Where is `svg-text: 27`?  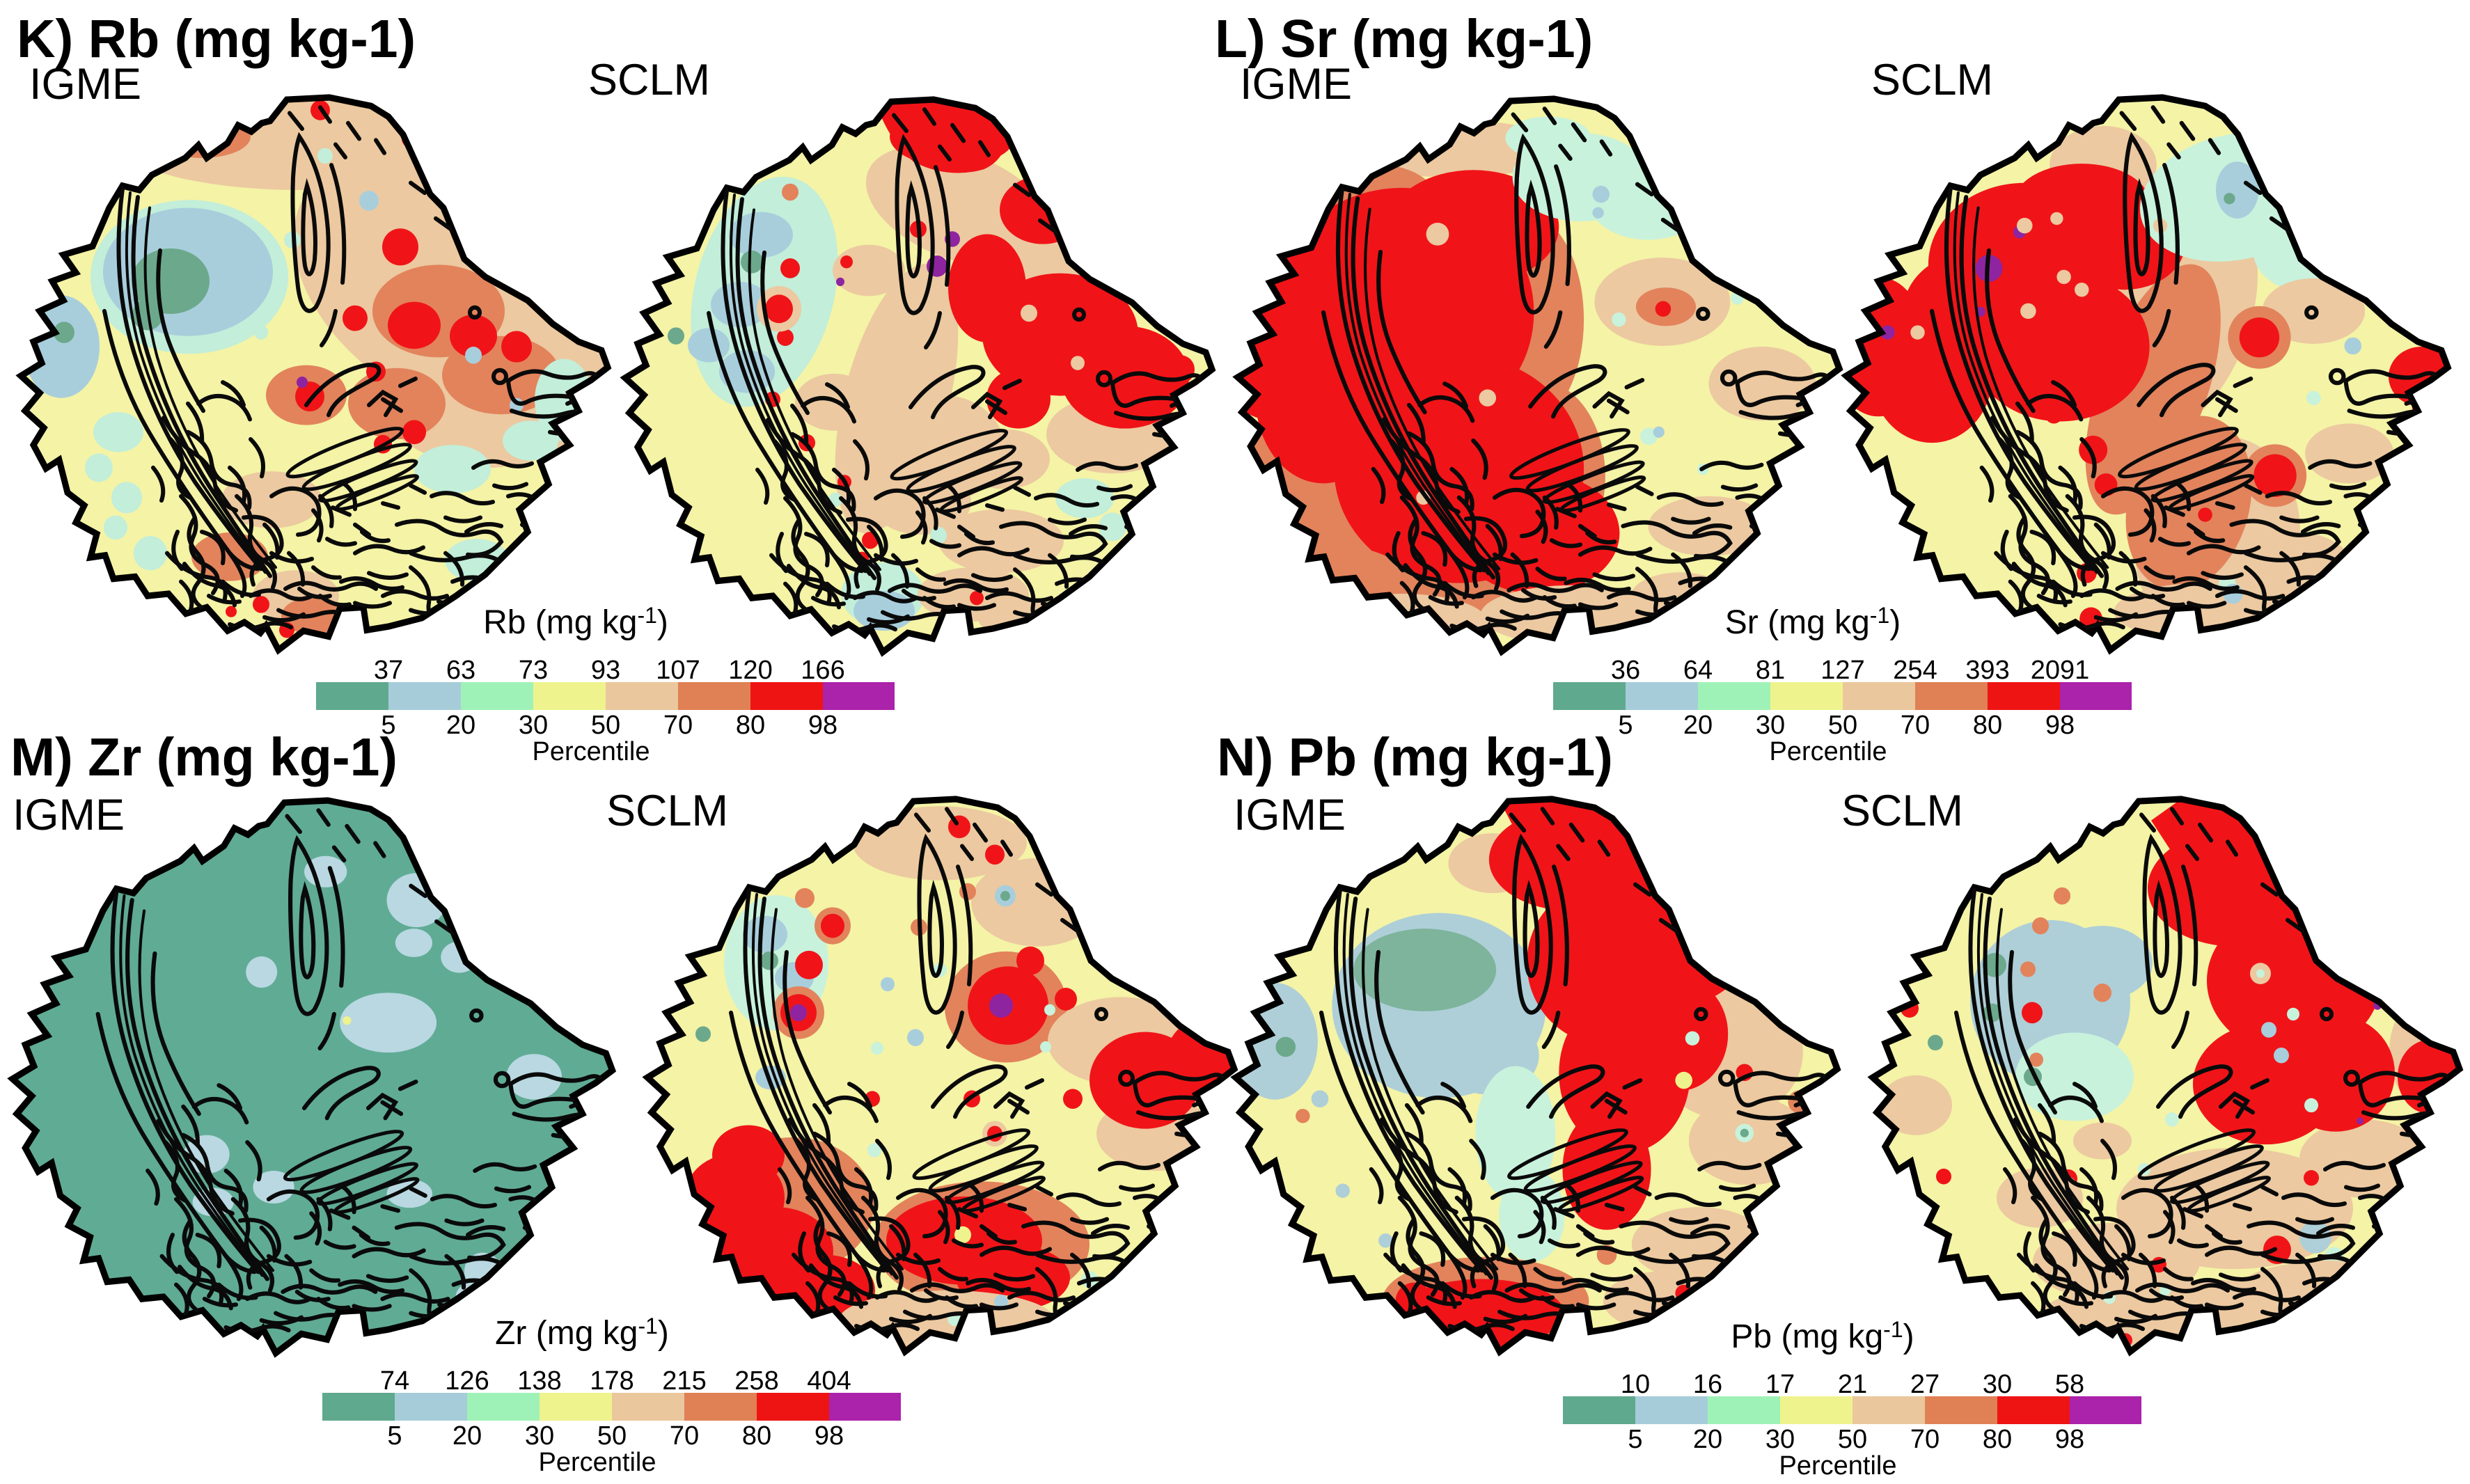 svg-text: 27 is located at coordinates (1925, 1384).